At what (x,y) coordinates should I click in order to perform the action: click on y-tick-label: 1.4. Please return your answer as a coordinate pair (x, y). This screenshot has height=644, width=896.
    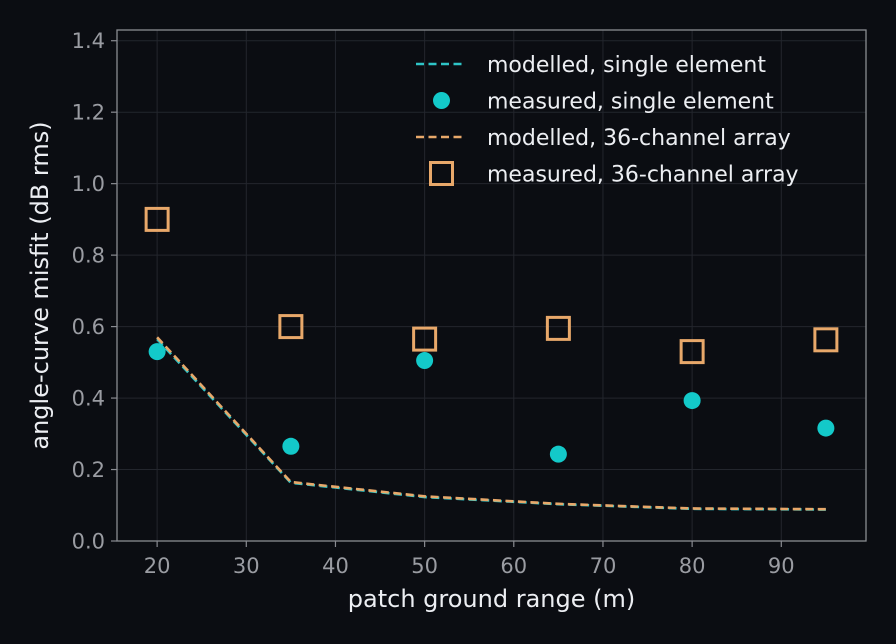
    Looking at the image, I should click on (88, 41).